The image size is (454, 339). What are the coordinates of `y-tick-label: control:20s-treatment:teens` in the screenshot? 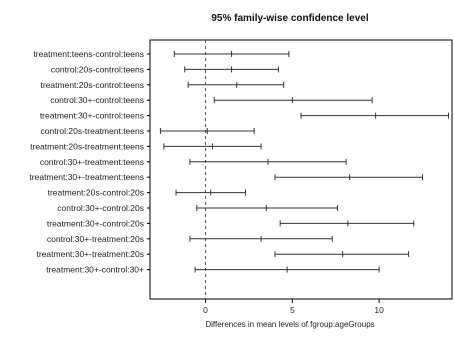 It's located at (92, 131).